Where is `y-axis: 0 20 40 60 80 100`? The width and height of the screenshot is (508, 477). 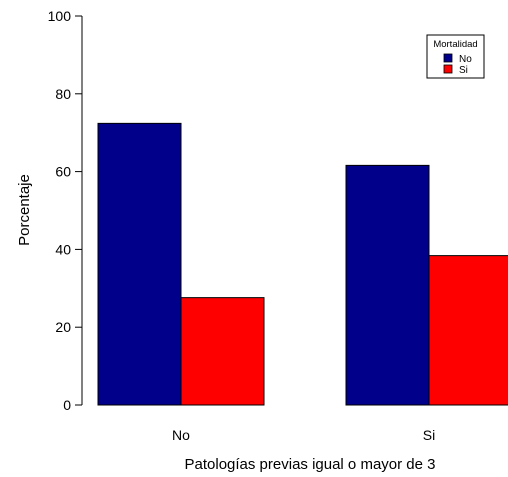 y-axis: 0 20 40 60 80 100 is located at coordinates (65, 210).